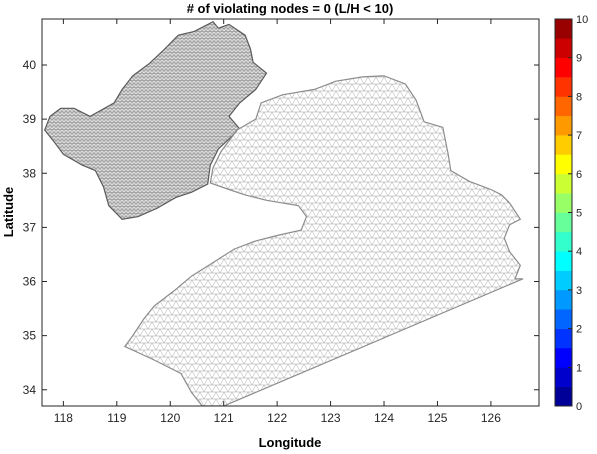  Describe the element at coordinates (579, 175) in the screenshot. I see `colorbar-tick-label: 6` at that location.